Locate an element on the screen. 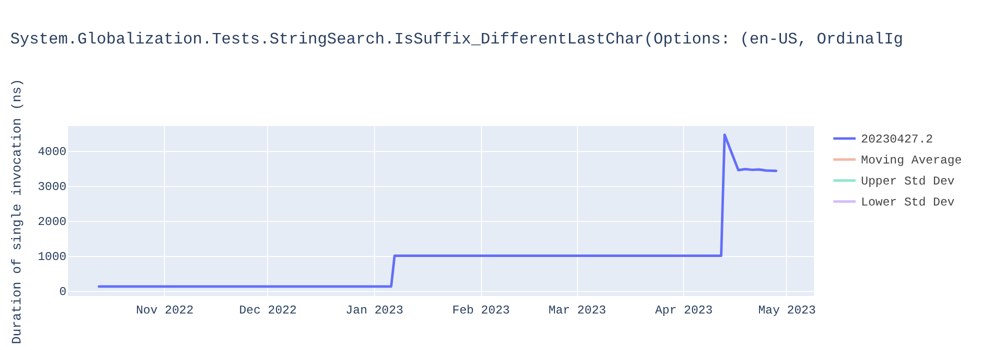  y-tick-label: 2000 is located at coordinates (52, 222).